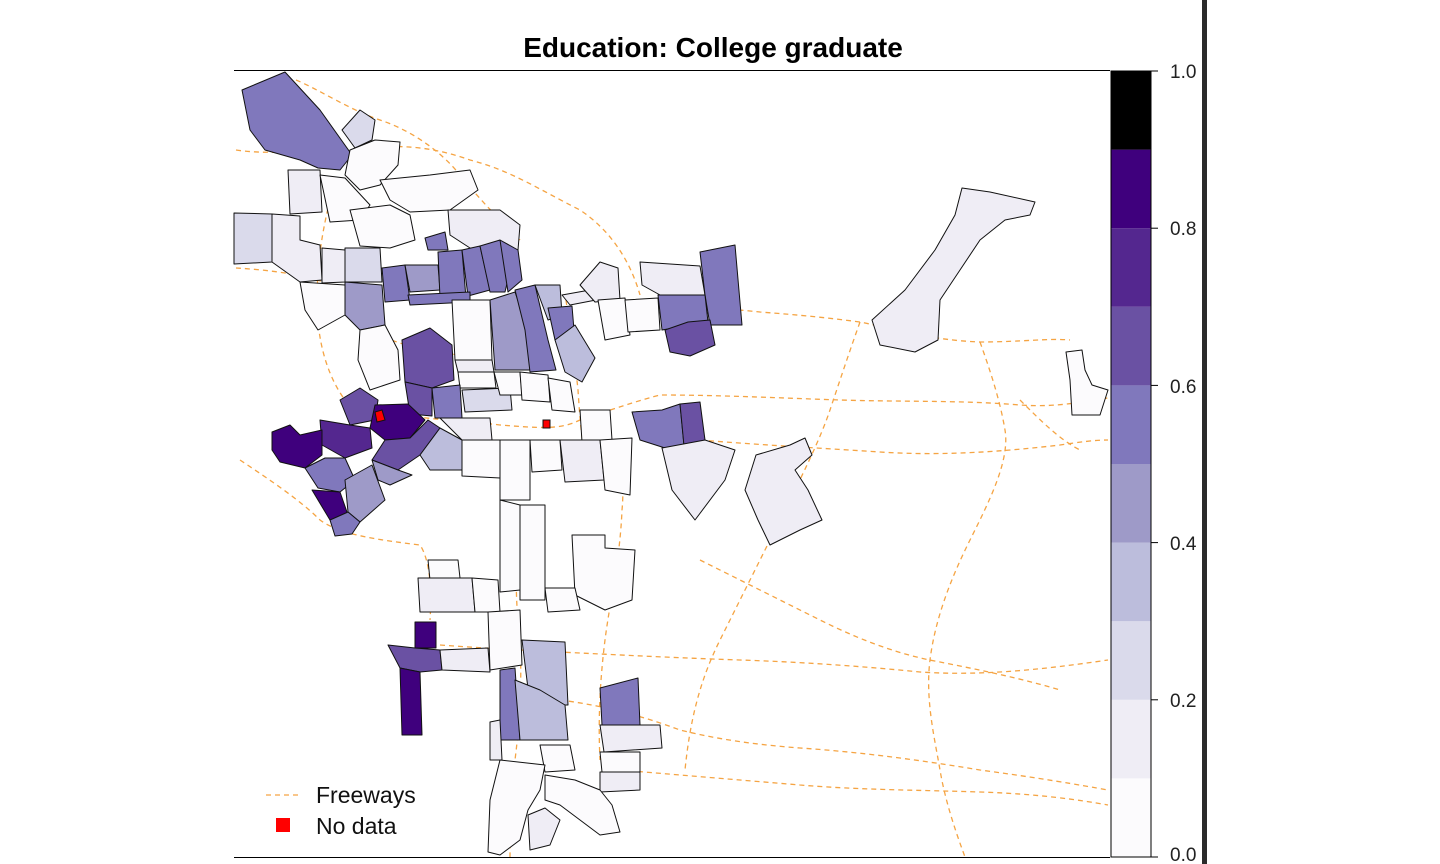 This screenshot has width=1440, height=864. What do you see at coordinates (1183, 229) in the screenshot?
I see `colorbar-tick-label: 0.8` at bounding box center [1183, 229].